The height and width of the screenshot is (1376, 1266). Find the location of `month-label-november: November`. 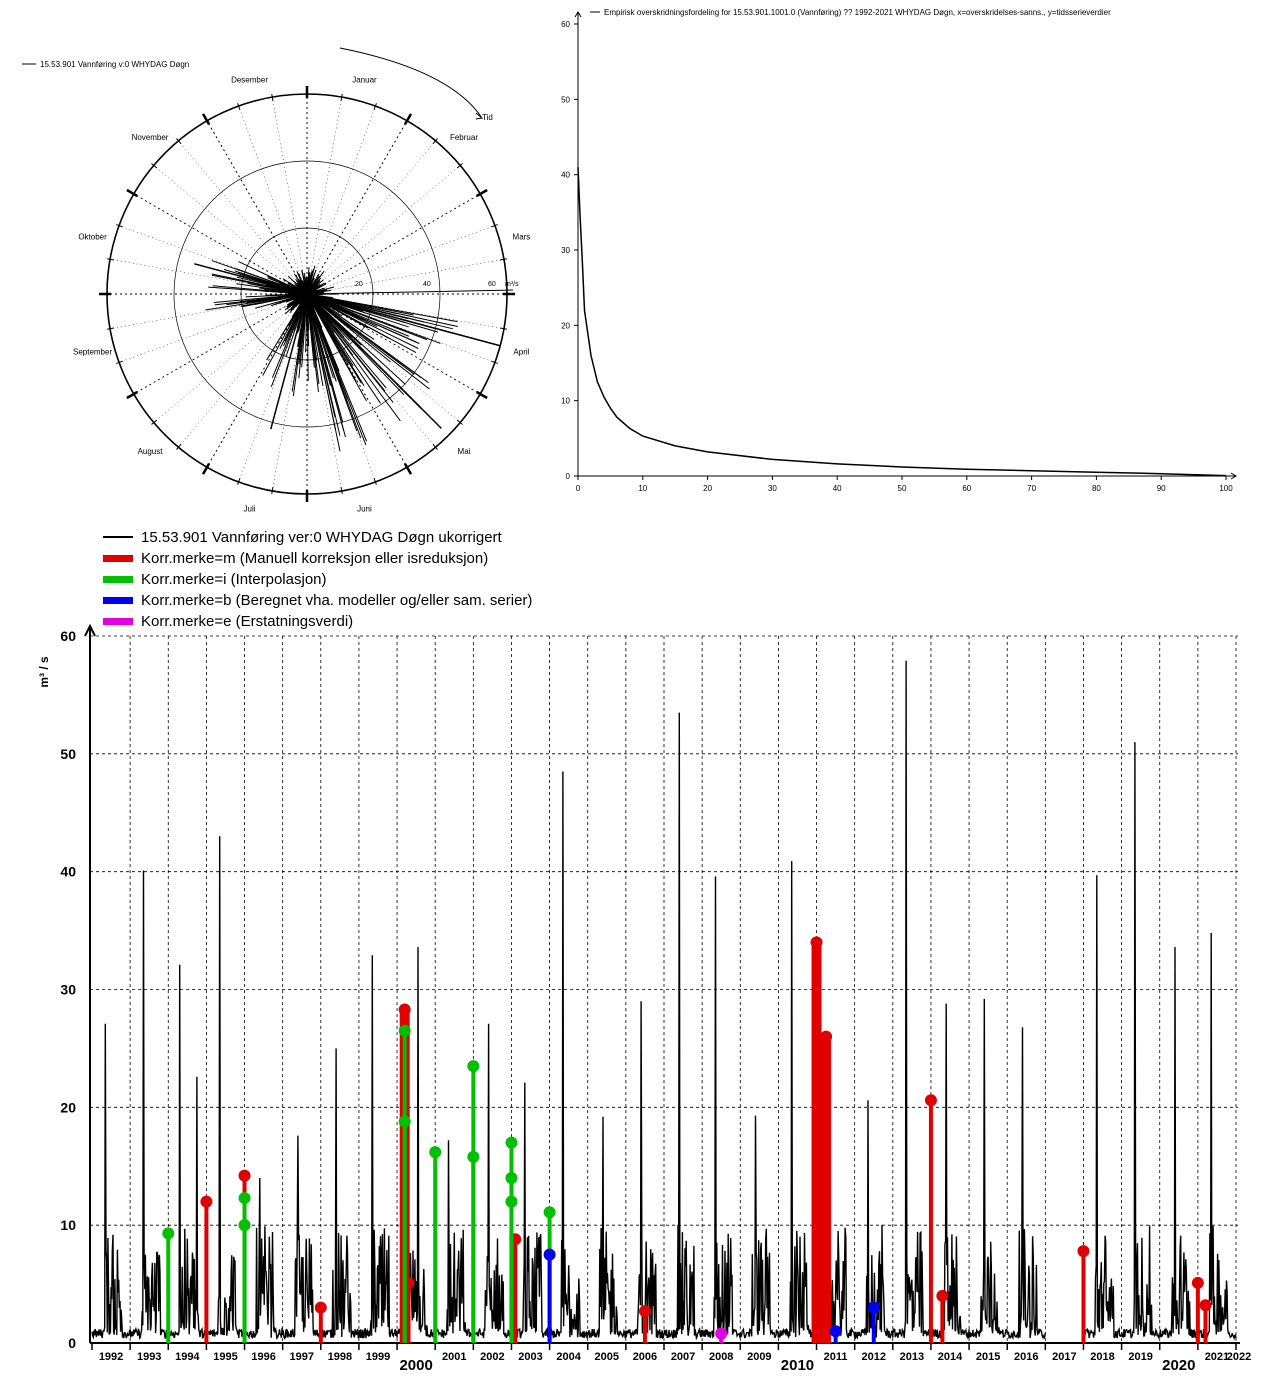

month-label-november: November is located at coordinates (150, 137).